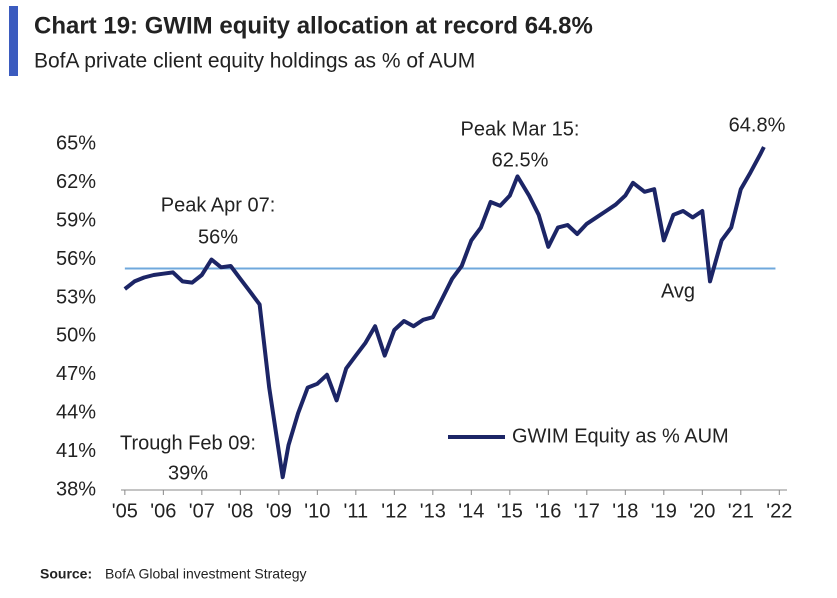 The image size is (837, 598). Describe the element at coordinates (188, 443) in the screenshot. I see `annotation: Trough Feb 09:` at that location.